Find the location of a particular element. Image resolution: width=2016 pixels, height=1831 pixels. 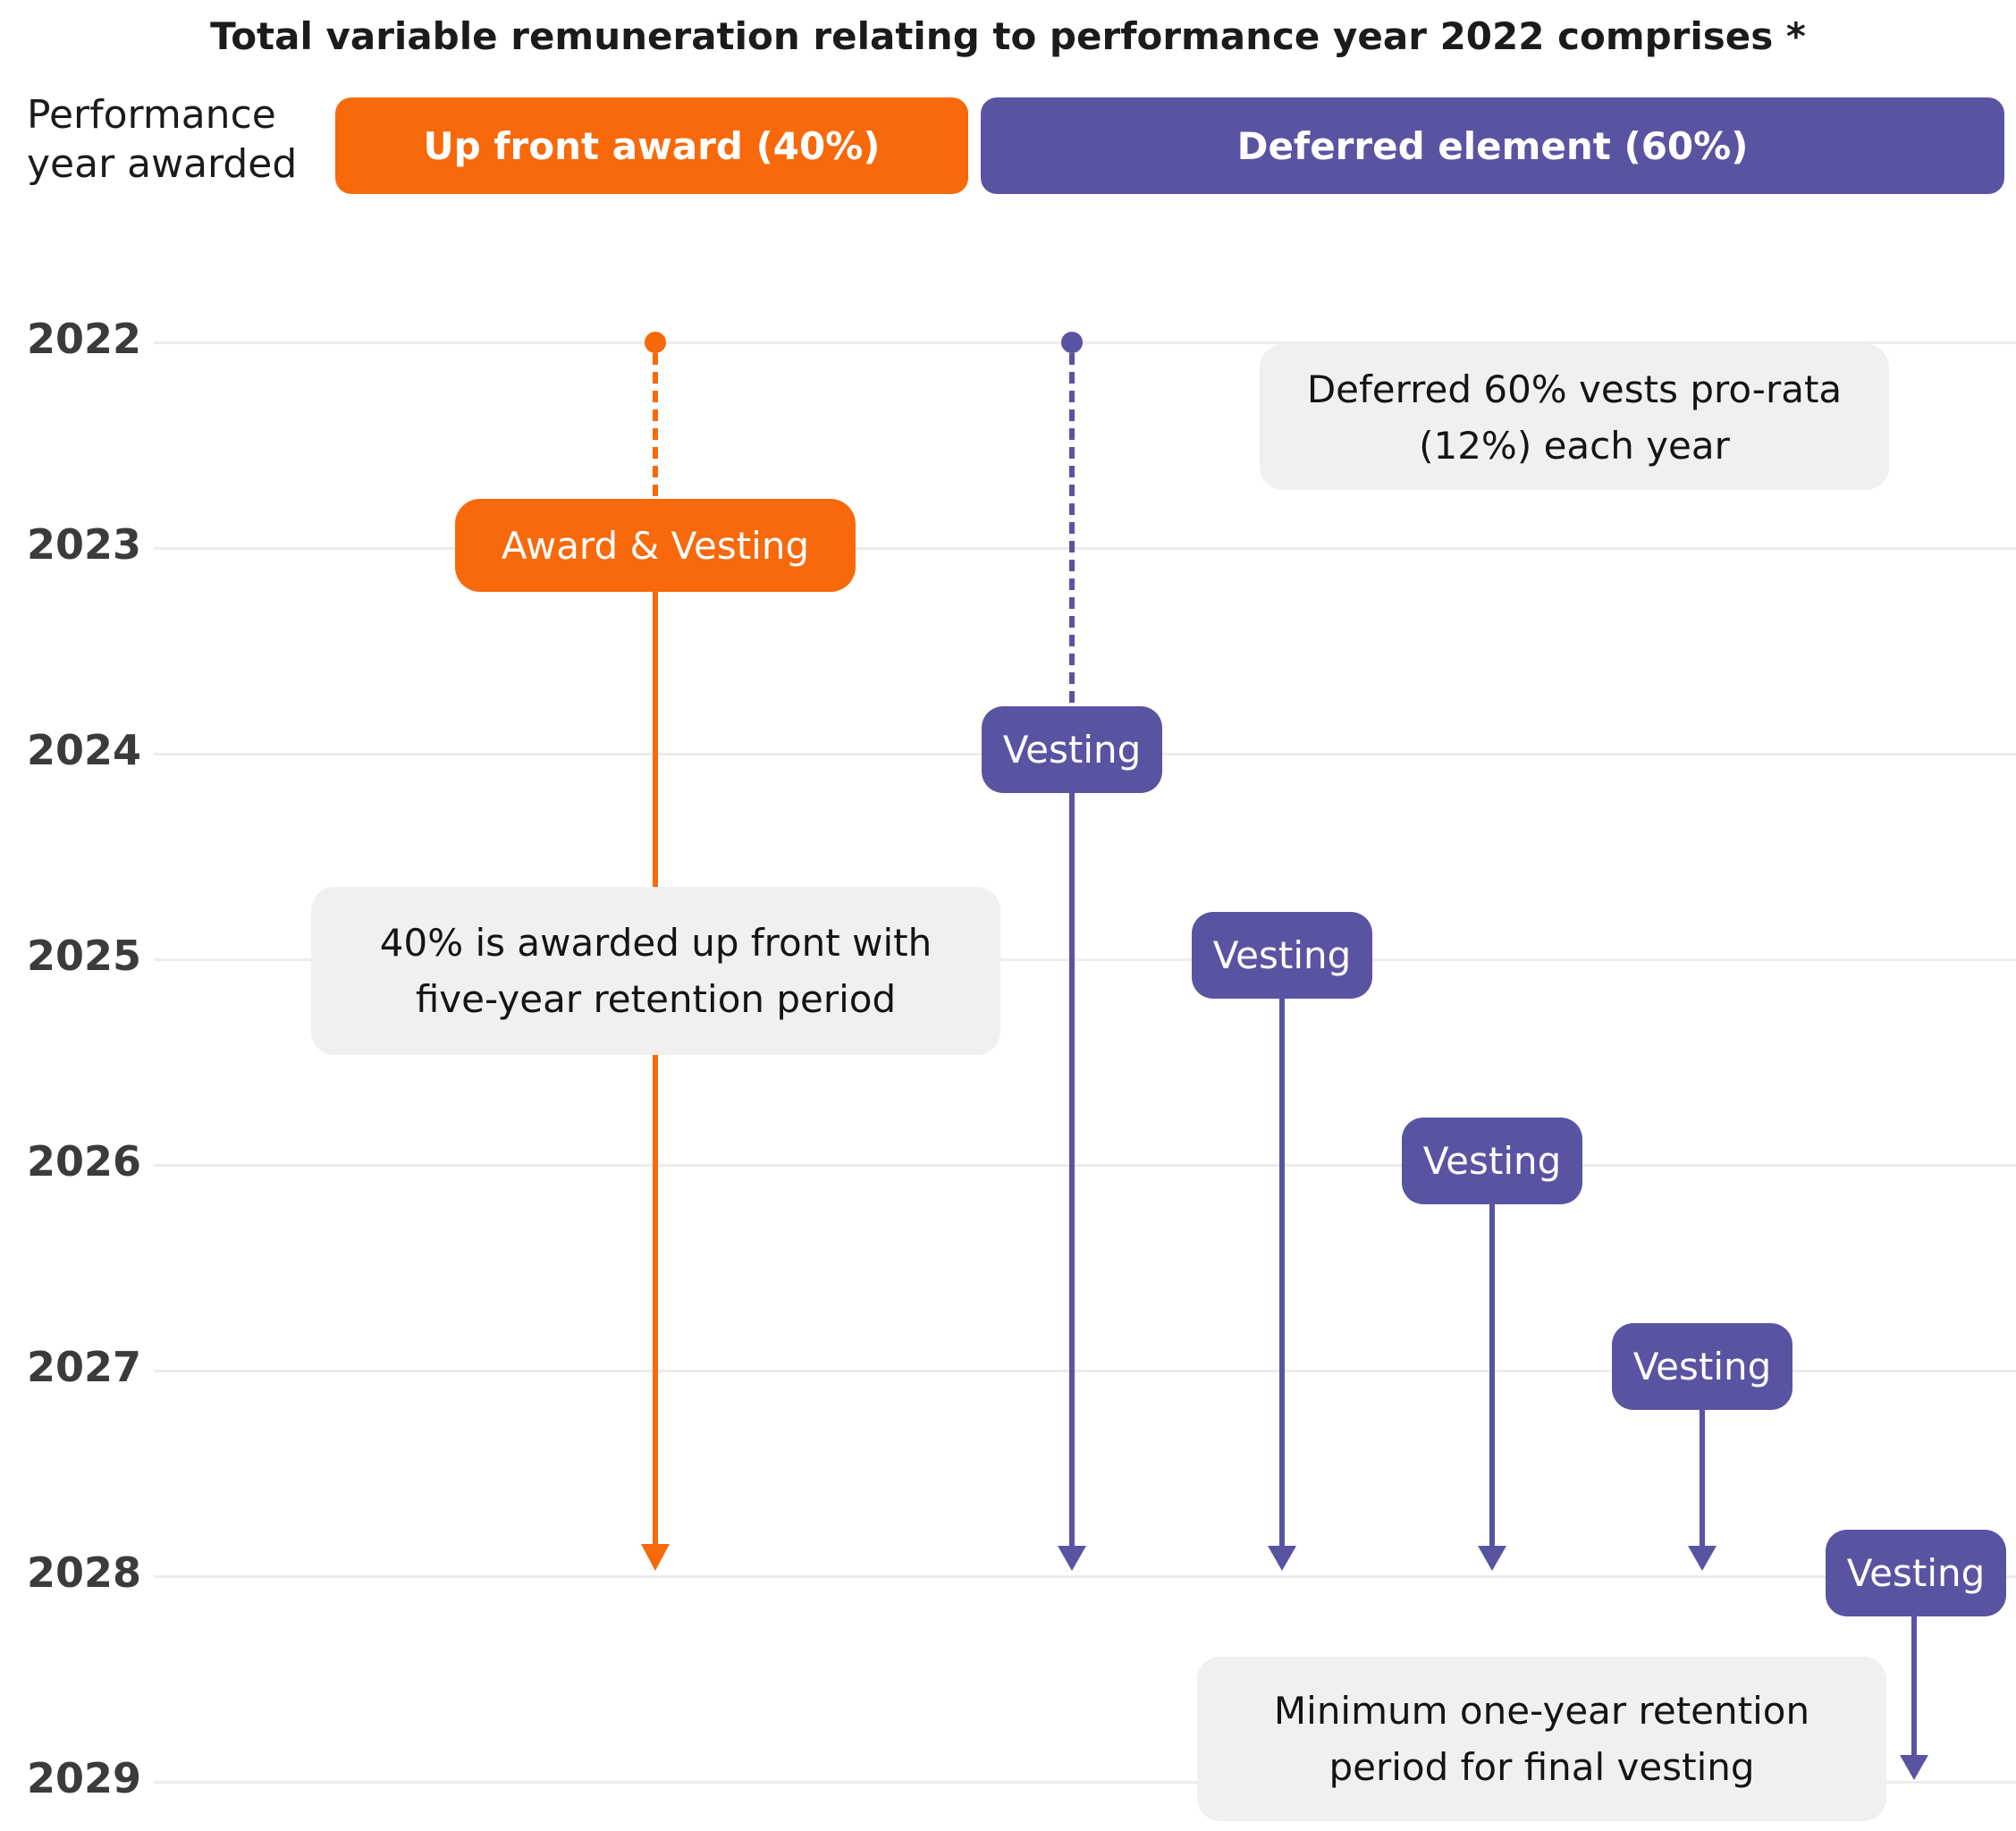

year-gridline-2022 is located at coordinates (1085, 343).